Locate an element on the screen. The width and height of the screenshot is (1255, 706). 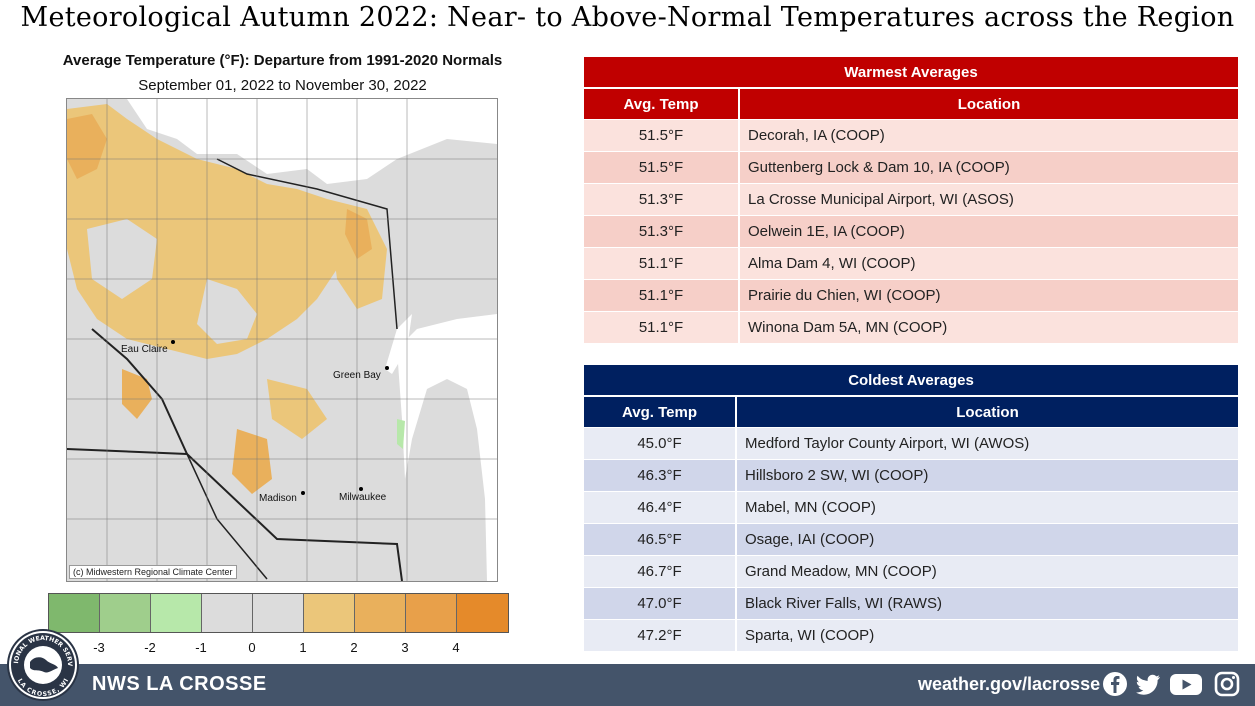
location-cell: Oelwein 1E, IA (COOP) is located at coordinates (988, 231).